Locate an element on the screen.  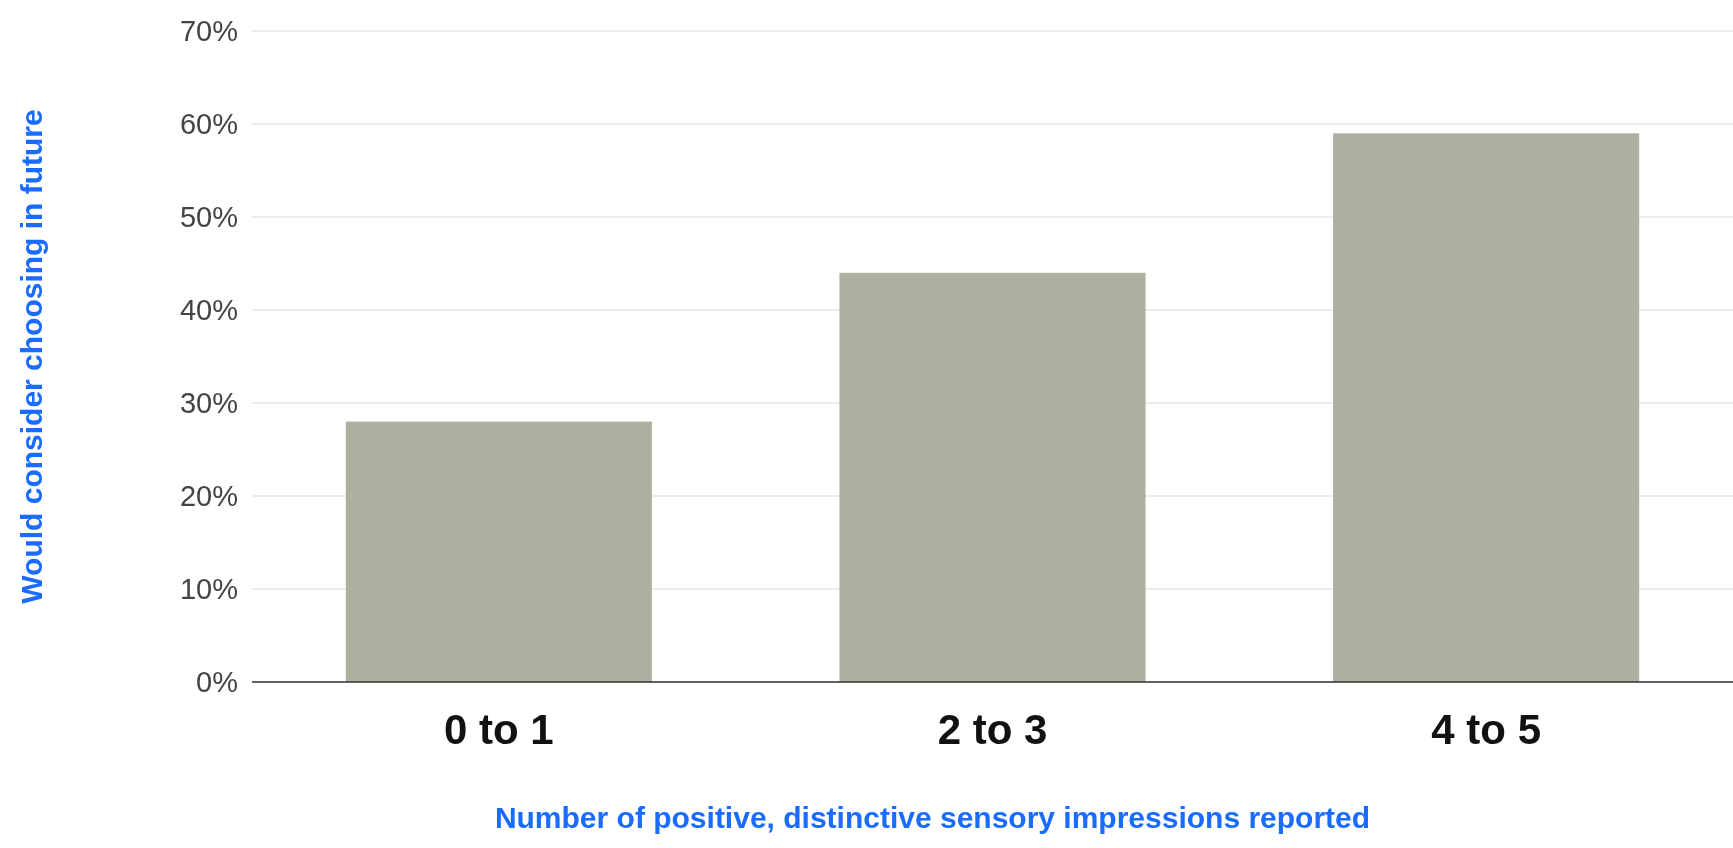
y-tick-label: 60% is located at coordinates (208, 124).